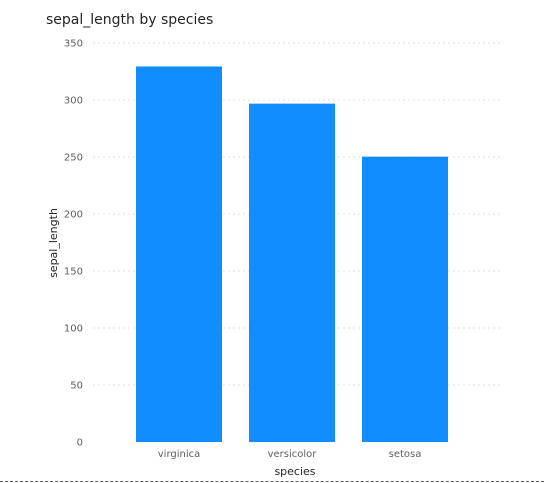 This screenshot has height=483, width=544. I want to click on x-axis-title: species, so click(294, 471).